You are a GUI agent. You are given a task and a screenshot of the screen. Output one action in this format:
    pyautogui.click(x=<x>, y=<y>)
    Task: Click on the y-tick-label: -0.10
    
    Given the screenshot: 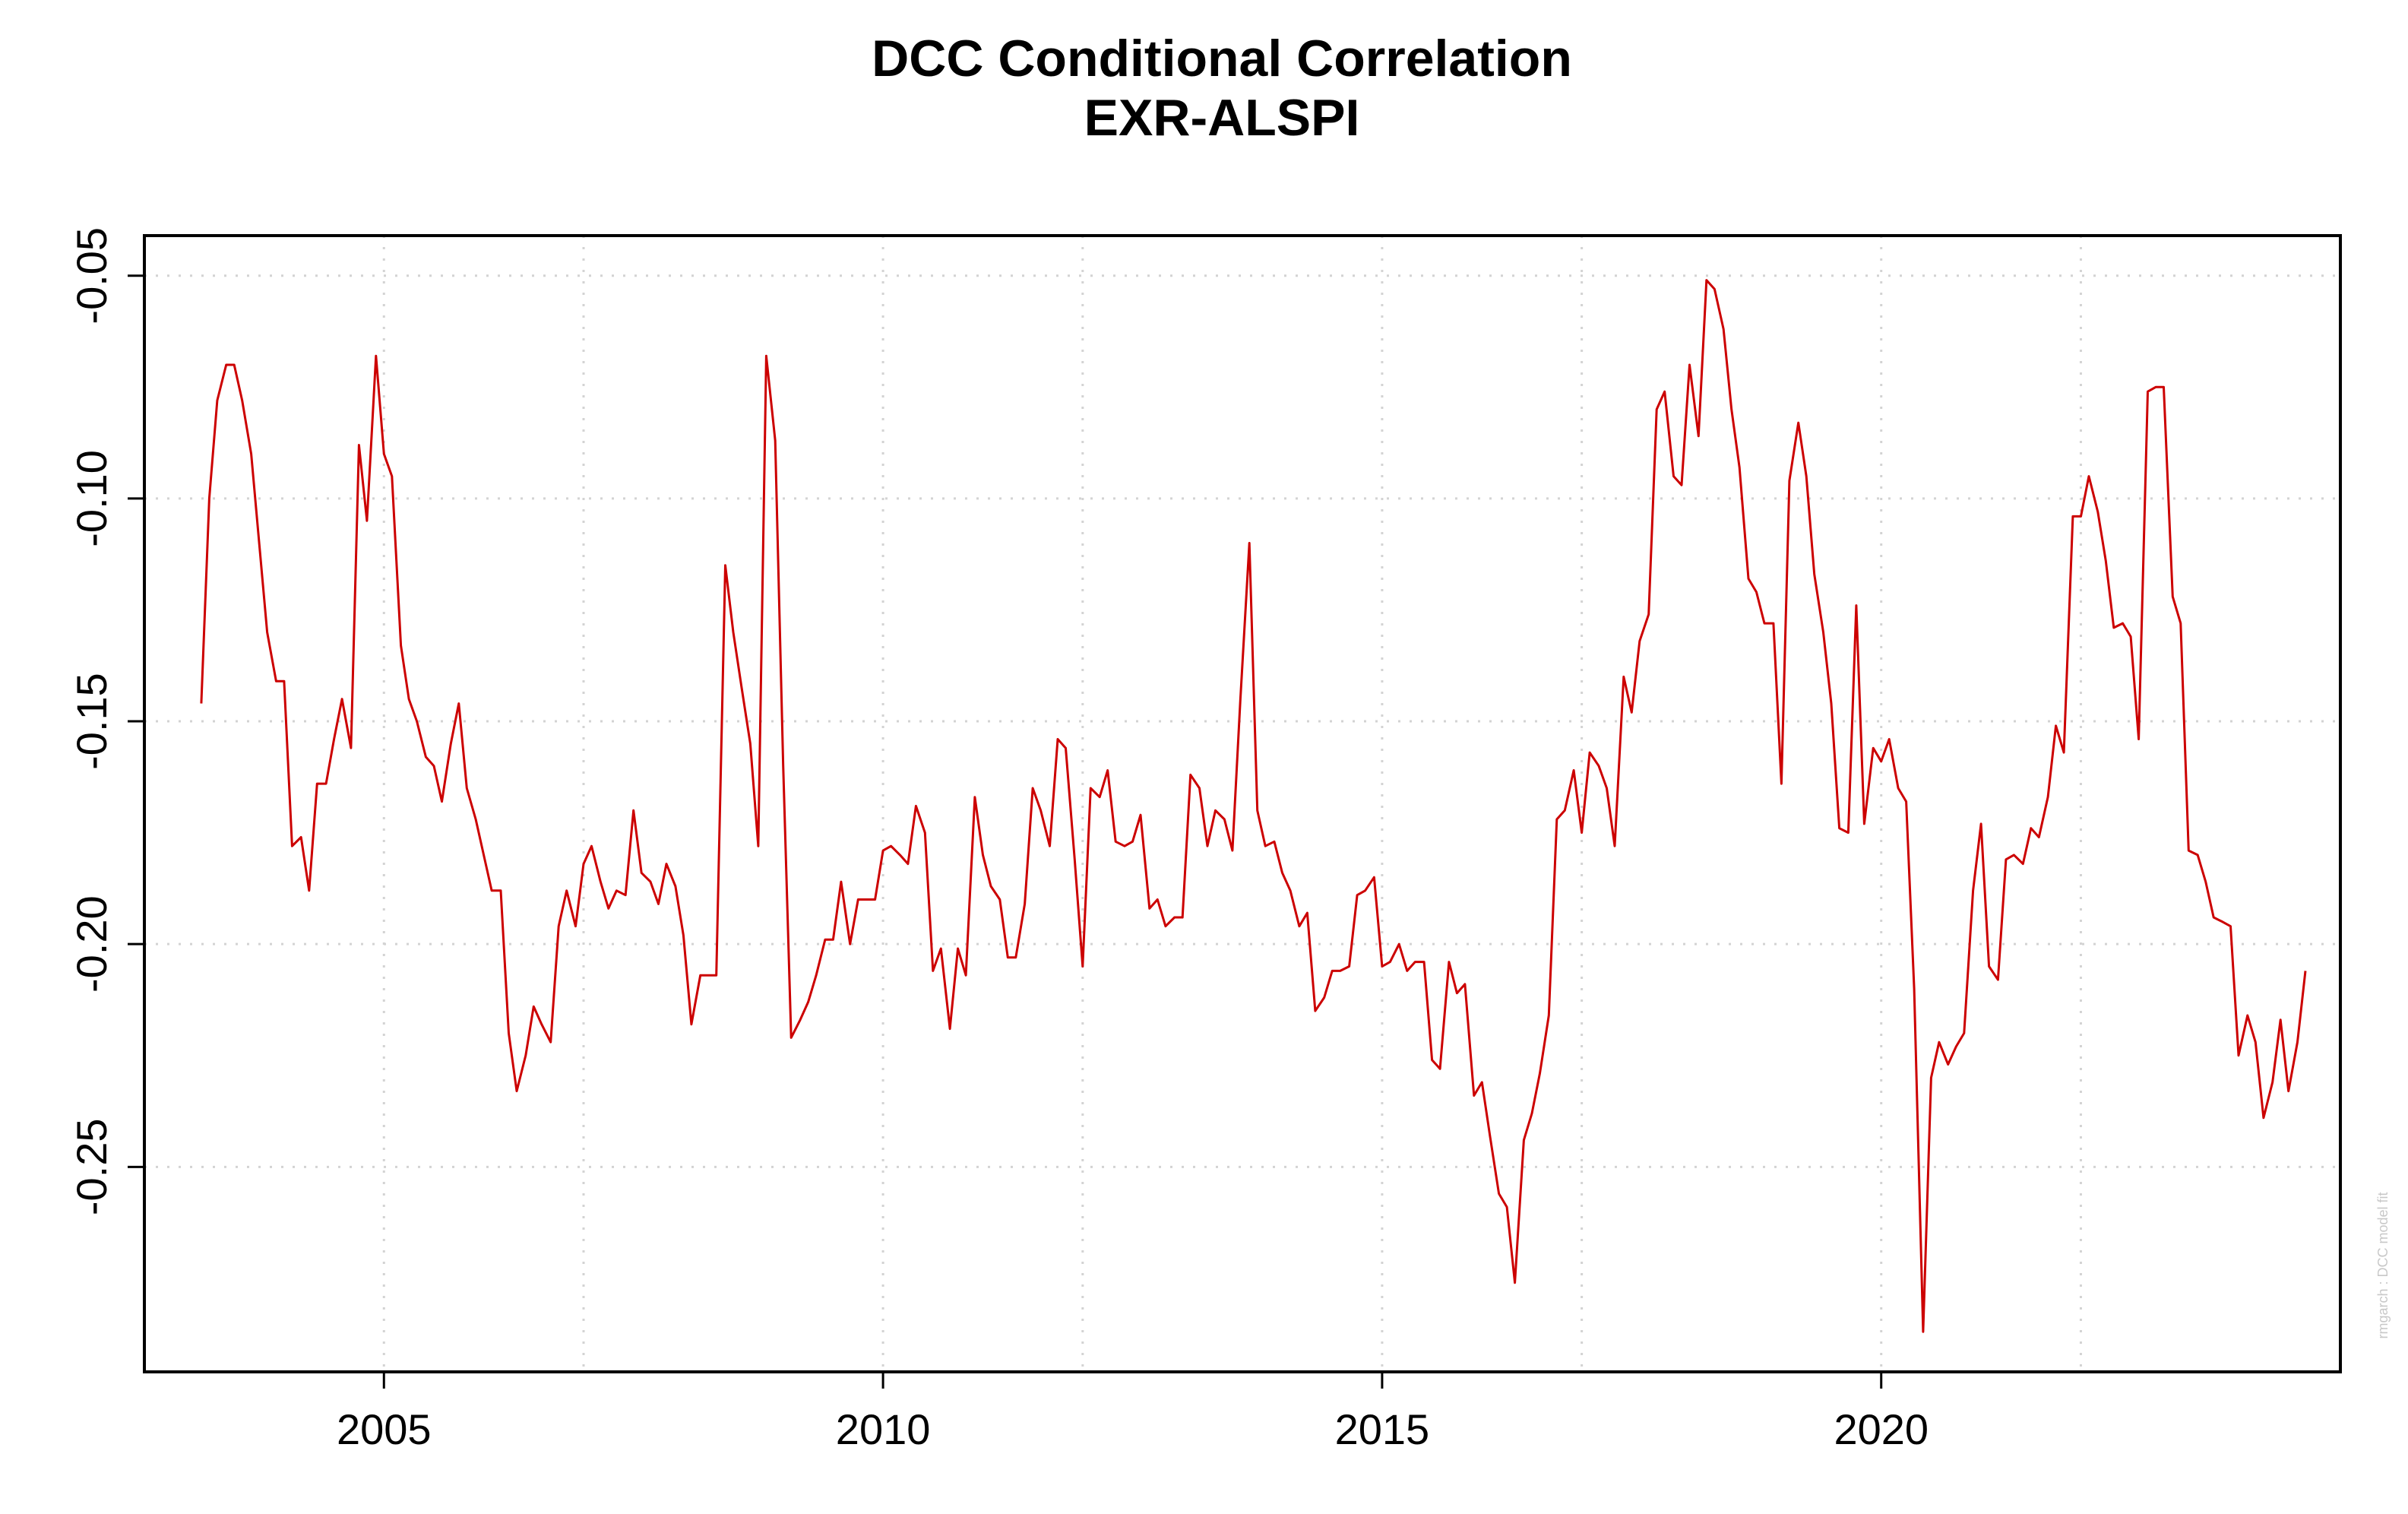 What is the action you would take?
    pyautogui.click(x=91, y=498)
    